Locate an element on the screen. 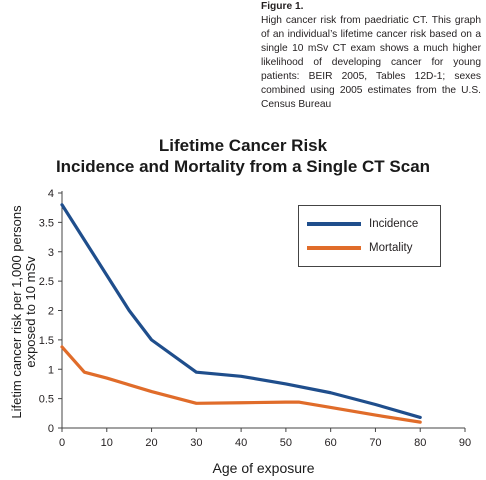 The image size is (486, 480). y-tick-label: 0 is located at coordinates (51, 429).